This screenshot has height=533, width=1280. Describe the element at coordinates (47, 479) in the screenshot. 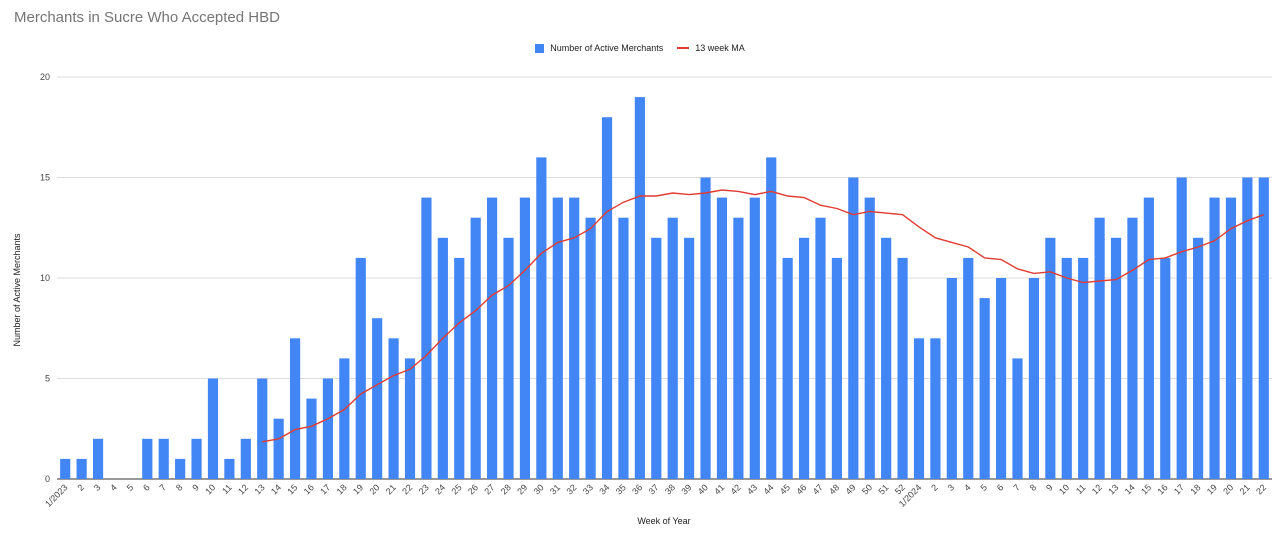

I see `y-tick-label: 0` at that location.